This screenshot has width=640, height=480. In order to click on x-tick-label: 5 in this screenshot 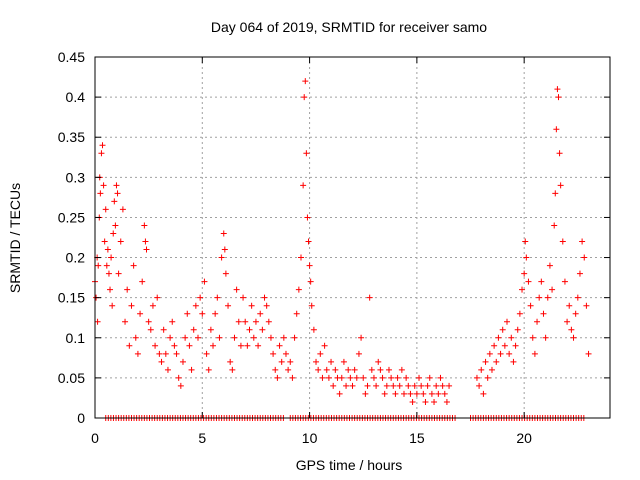, I will do `click(202, 438)`.